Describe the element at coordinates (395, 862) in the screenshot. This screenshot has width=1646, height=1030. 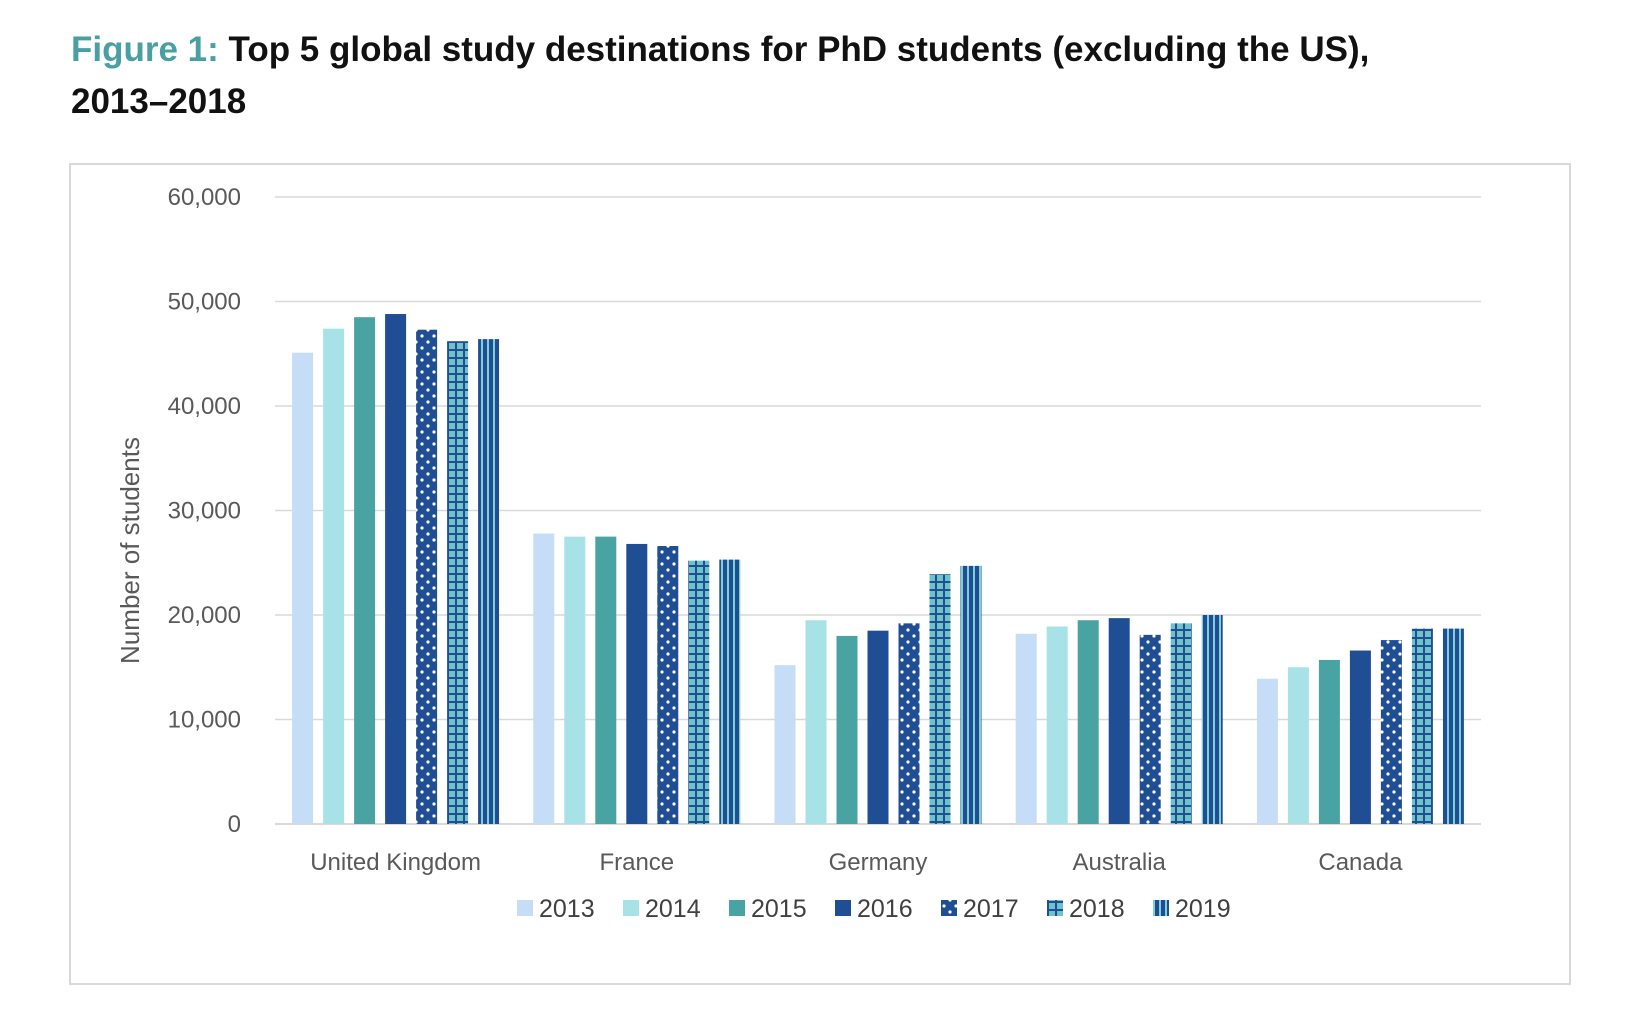
I see `x-tick-label: United Kingdom` at that location.